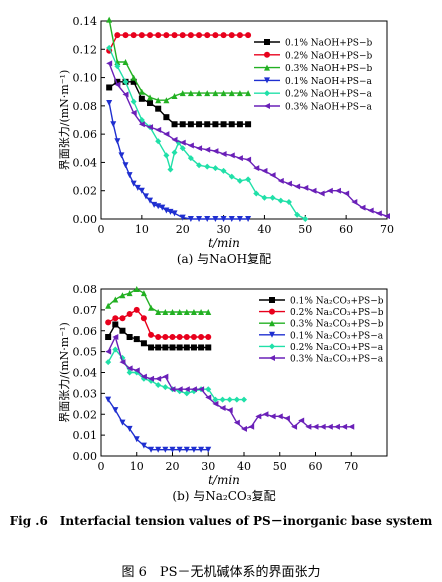 Image resolution: width=442 pixels, height=582 pixels. Describe the element at coordinates (328, 108) in the screenshot. I see `legend-label: 0.3% NaOH+PS−a` at that location.